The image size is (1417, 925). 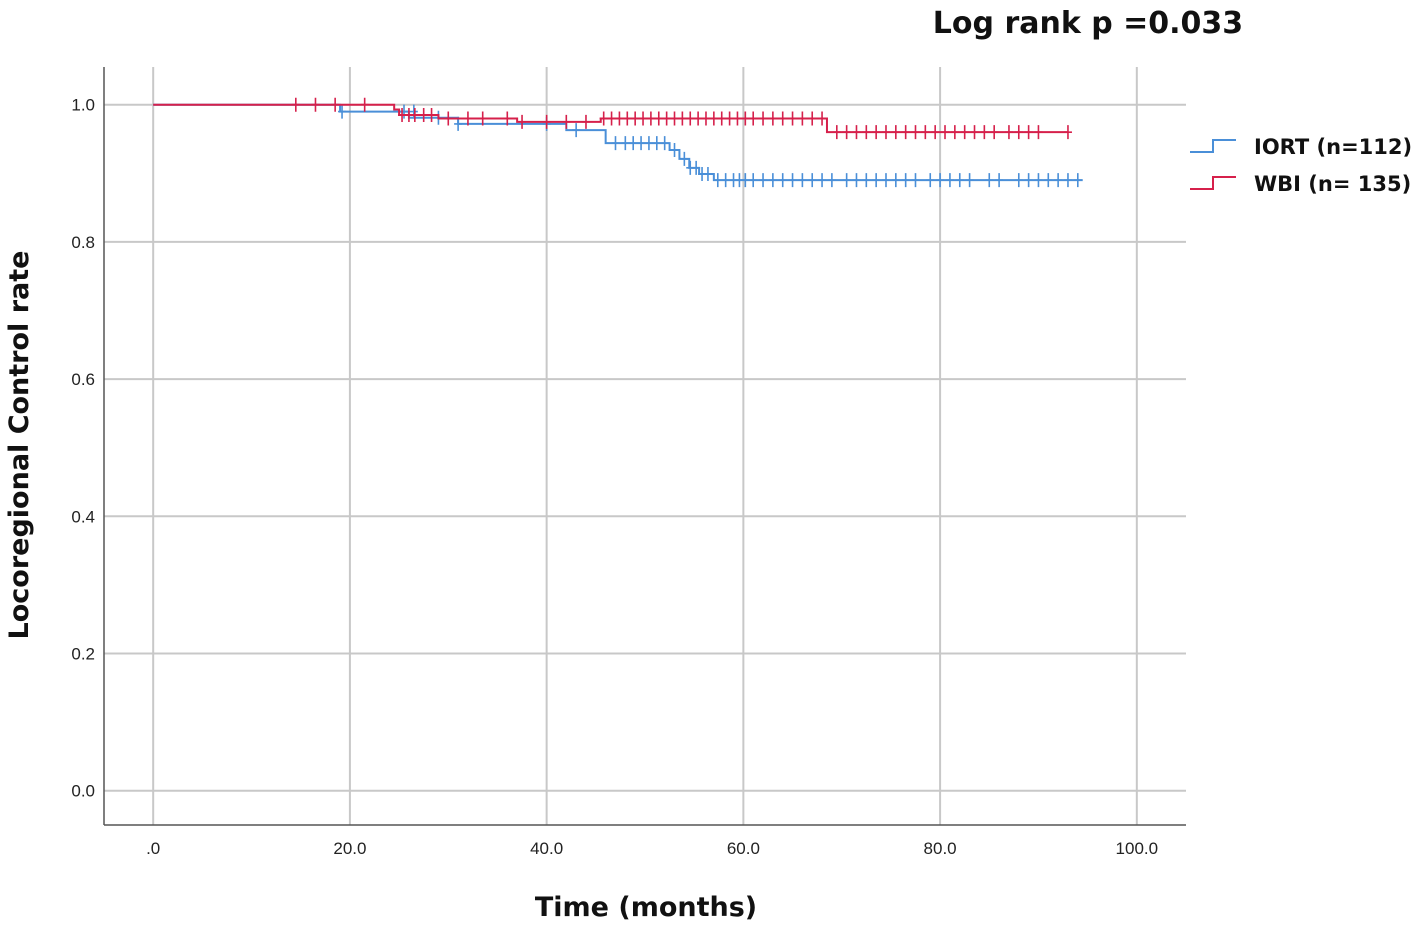 I want to click on x-axis-title: Time (months), so click(x=646, y=907).